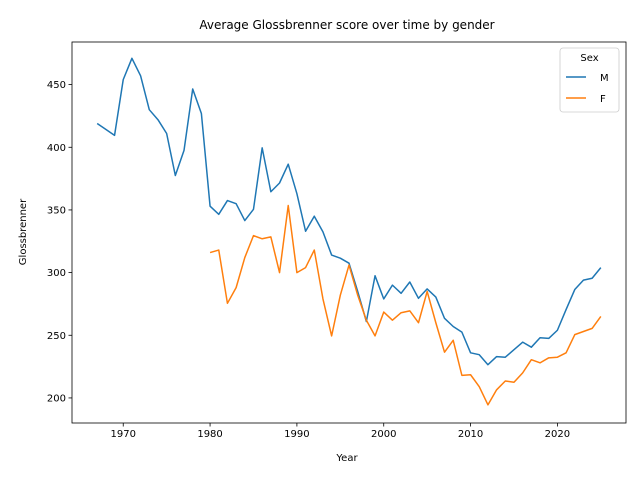  I want to click on y-axis: 200 250 300 350 400 450, so click(59, 242).